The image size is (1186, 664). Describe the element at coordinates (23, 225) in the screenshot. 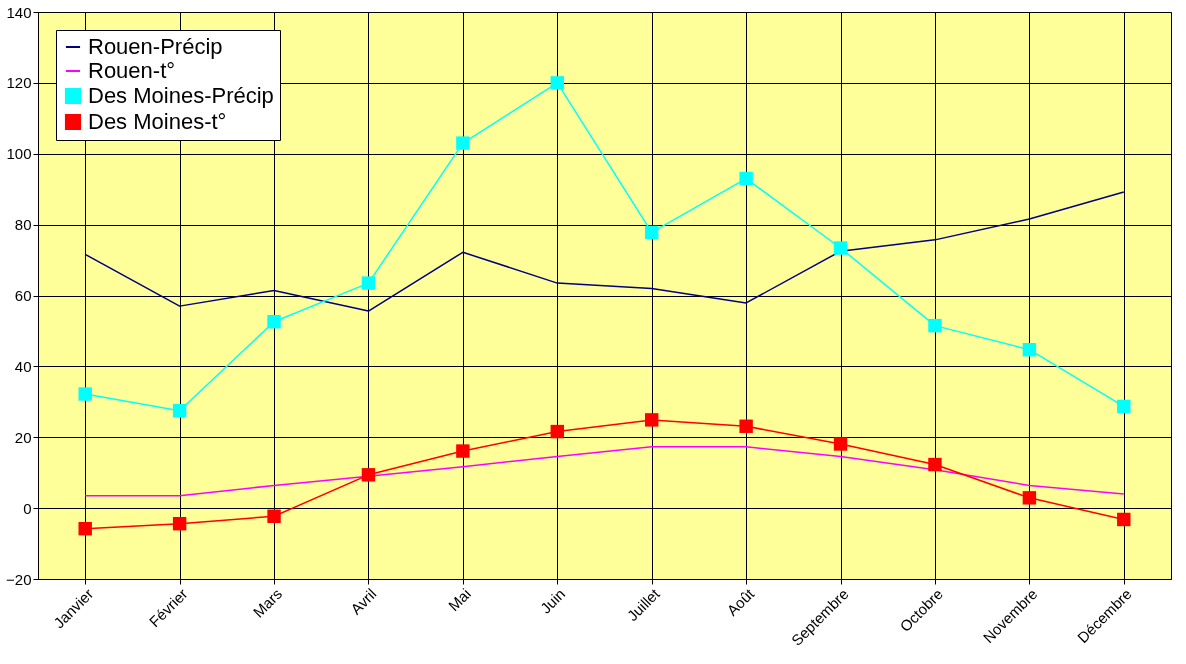

I see `y-tick-label: 80` at that location.